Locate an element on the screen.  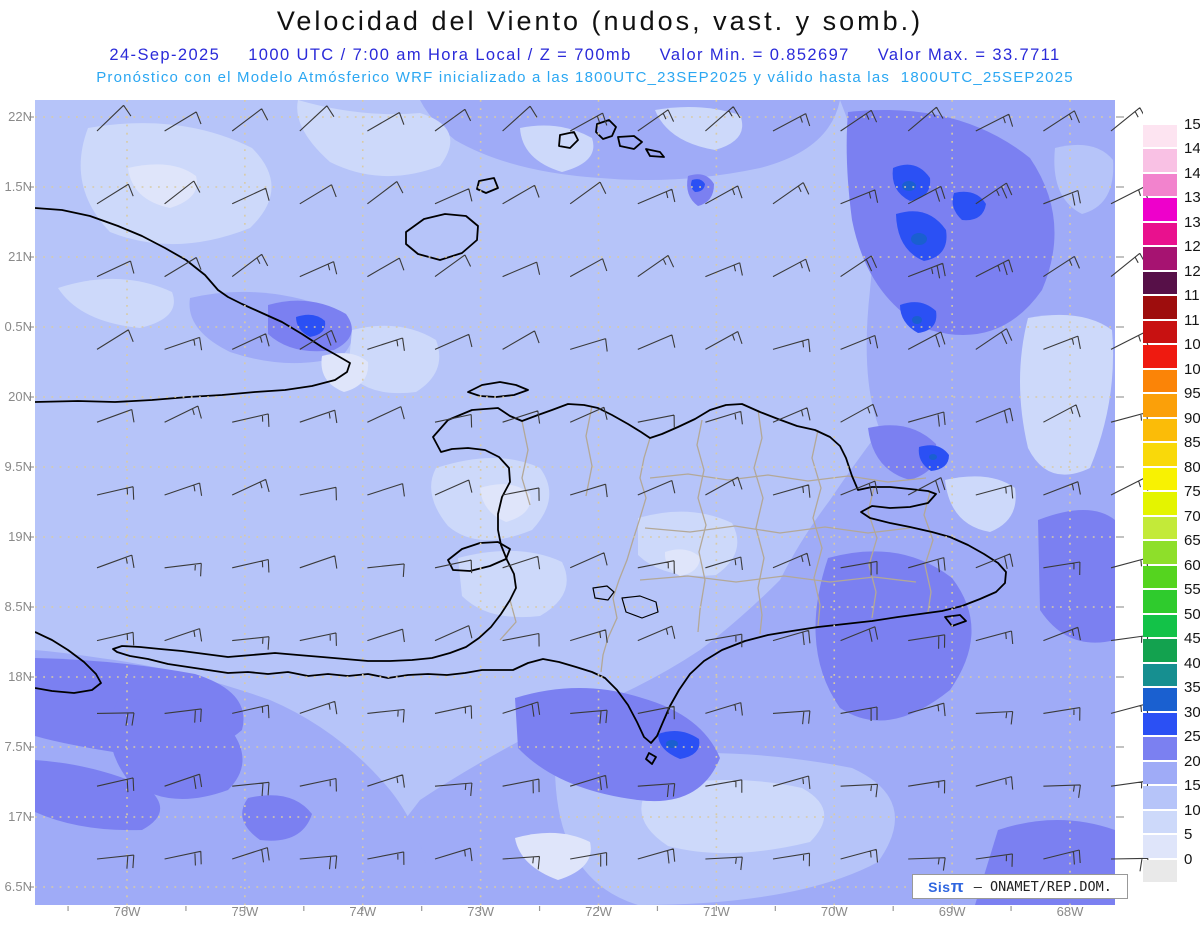
colorbar-label: 80 is located at coordinates (1192, 467).